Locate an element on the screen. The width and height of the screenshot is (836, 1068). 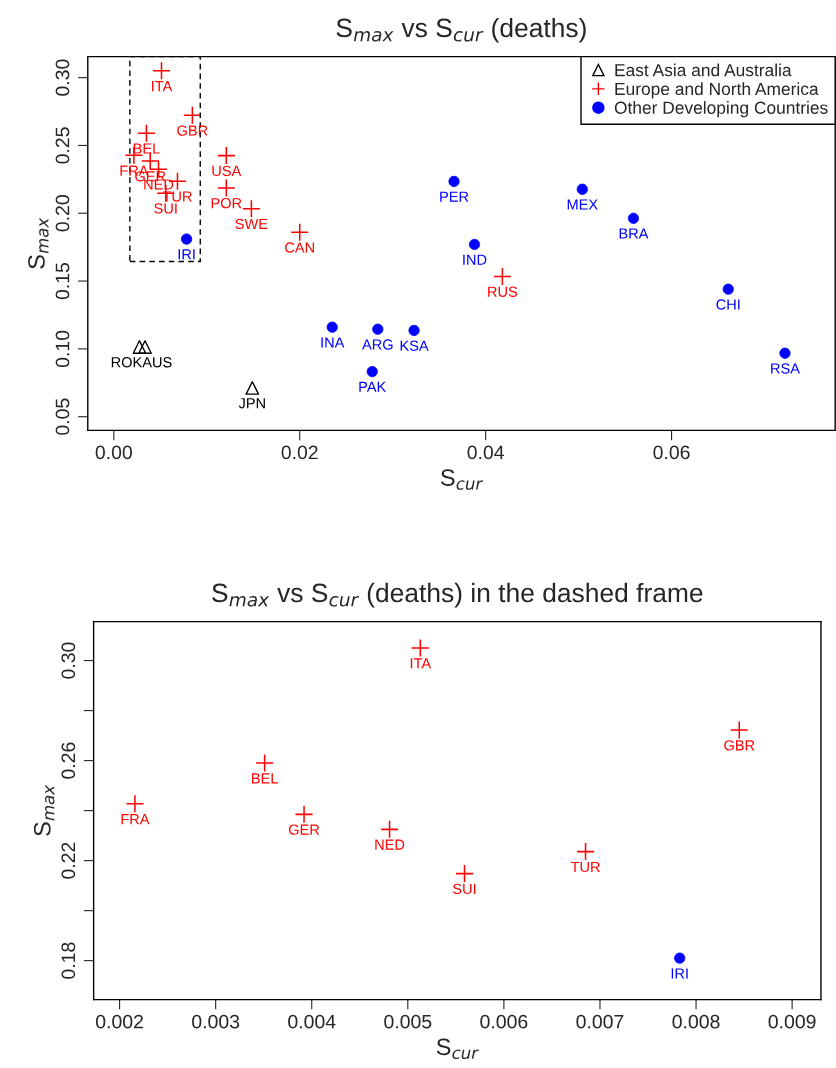
annotation: ARG is located at coordinates (377, 344).